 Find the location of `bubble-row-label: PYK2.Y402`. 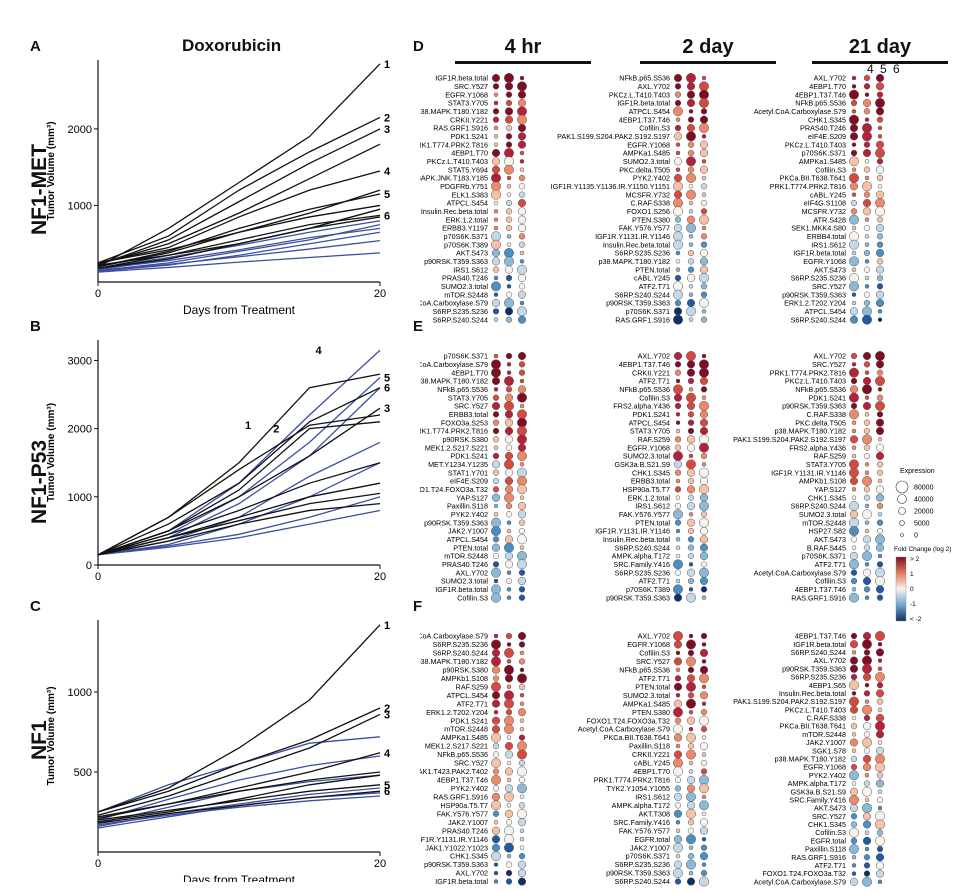

bubble-row-label: PYK2.Y402 is located at coordinates (827, 775).